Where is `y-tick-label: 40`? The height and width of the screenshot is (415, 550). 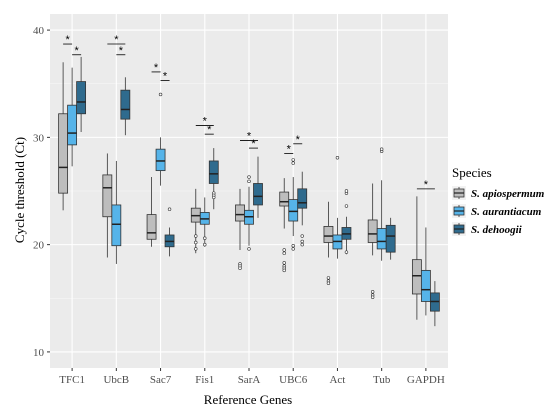
y-tick-label: 40 is located at coordinates (39, 31).